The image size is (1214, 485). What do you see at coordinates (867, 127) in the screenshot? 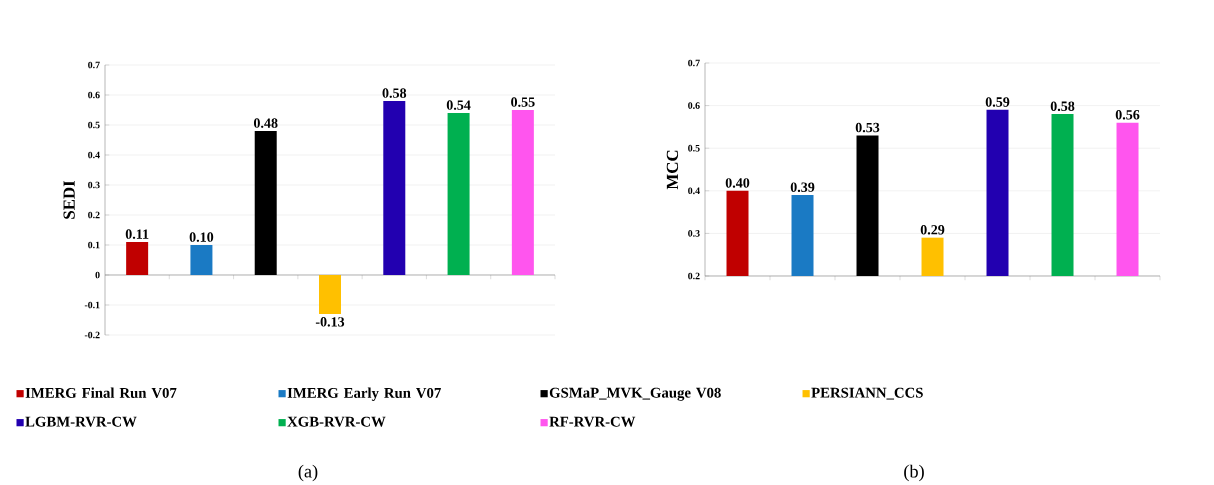
I see `data-label: 0.53` at bounding box center [867, 127].